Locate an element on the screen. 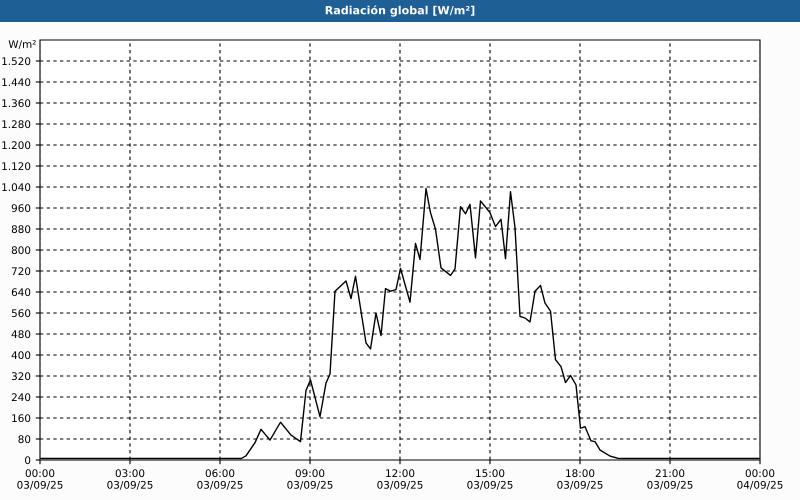  x-tick-label: 21:00 03/09/25 is located at coordinates (669, 479).